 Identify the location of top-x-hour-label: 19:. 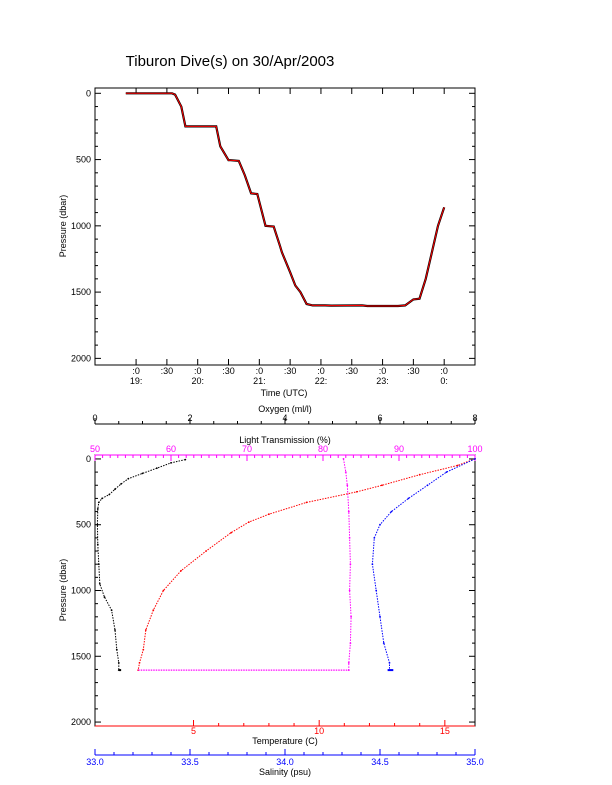
(136, 381).